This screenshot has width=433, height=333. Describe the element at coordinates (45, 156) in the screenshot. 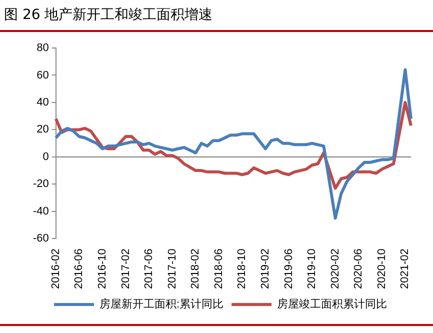

I see `y-tick-label: 0` at that location.